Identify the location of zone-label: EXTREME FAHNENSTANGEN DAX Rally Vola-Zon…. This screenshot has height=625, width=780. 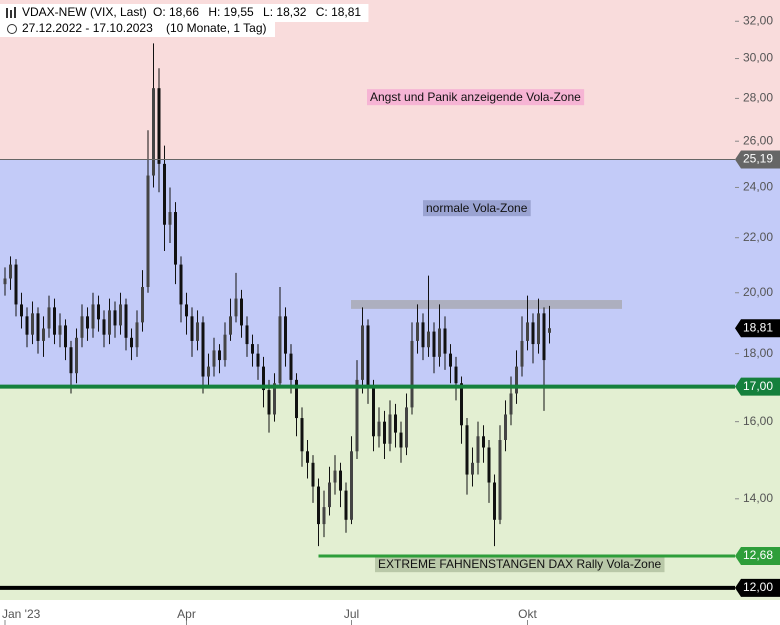
(520, 564).